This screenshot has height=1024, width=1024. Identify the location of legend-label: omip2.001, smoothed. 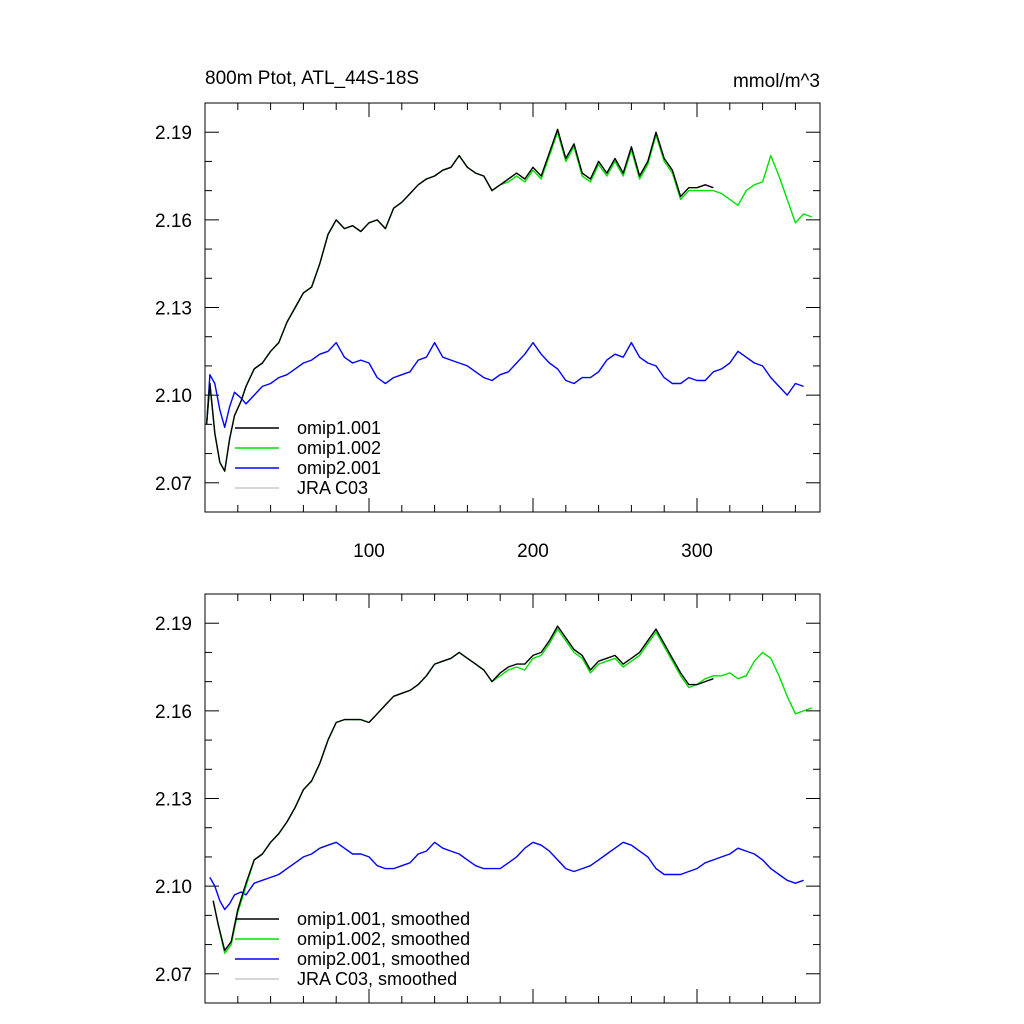
(383, 959).